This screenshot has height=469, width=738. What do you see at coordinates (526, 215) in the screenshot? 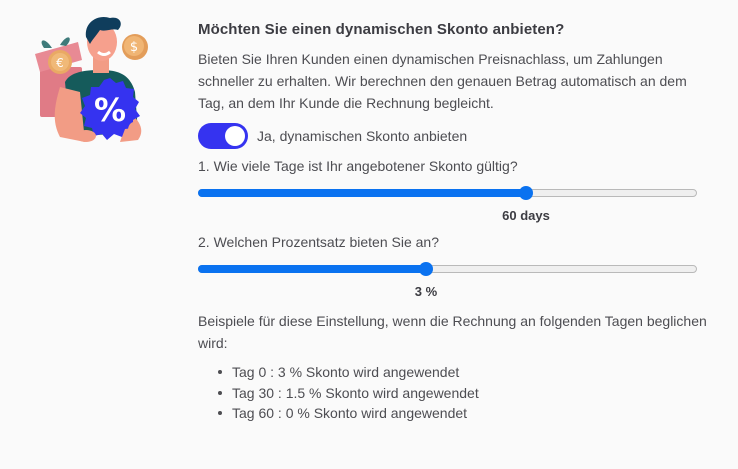
I see `days-value-label: 60 days` at bounding box center [526, 215].